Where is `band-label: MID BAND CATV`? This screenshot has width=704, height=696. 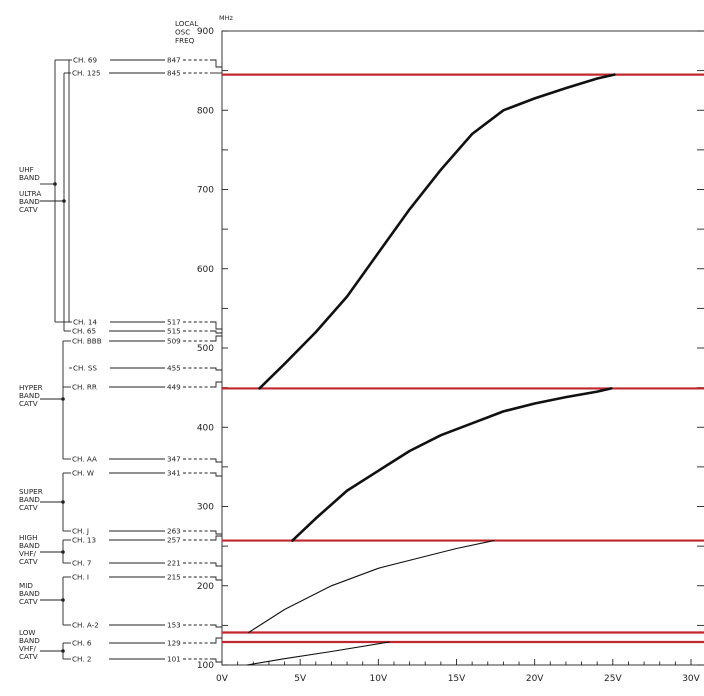
band-label: MID BAND CATV is located at coordinates (29, 593).